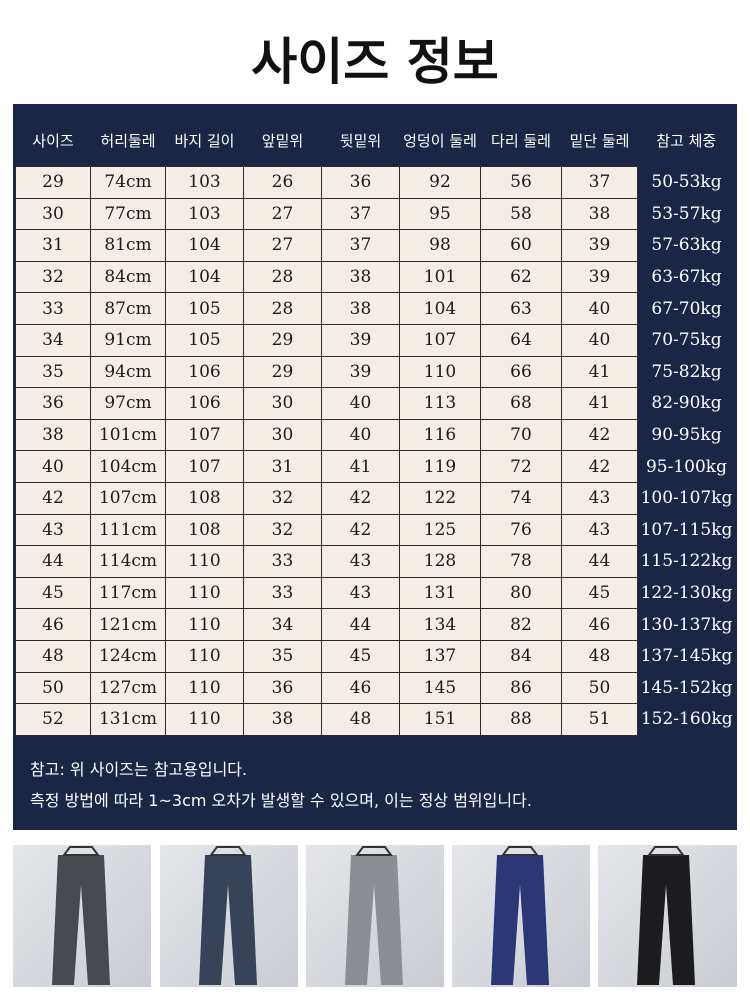 This screenshot has height=1000, width=750. I want to click on weight-cell: 95-100kg, so click(686, 466).